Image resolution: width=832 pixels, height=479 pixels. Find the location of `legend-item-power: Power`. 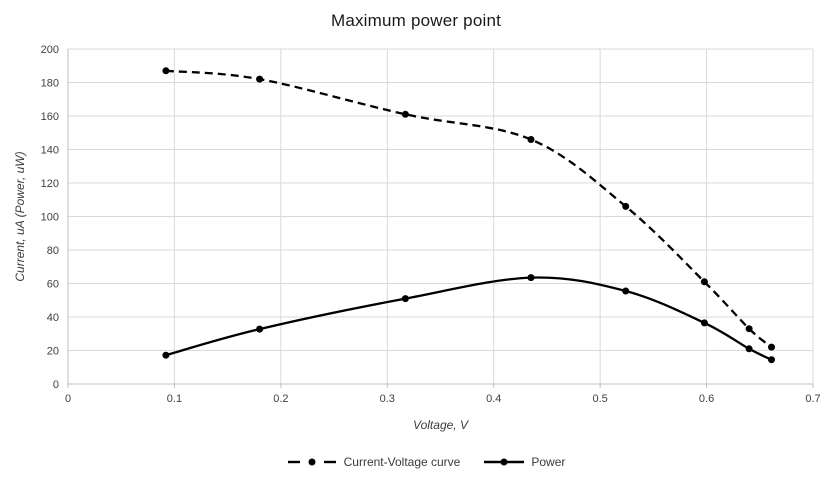

legend-item-power: Power is located at coordinates (524, 462).